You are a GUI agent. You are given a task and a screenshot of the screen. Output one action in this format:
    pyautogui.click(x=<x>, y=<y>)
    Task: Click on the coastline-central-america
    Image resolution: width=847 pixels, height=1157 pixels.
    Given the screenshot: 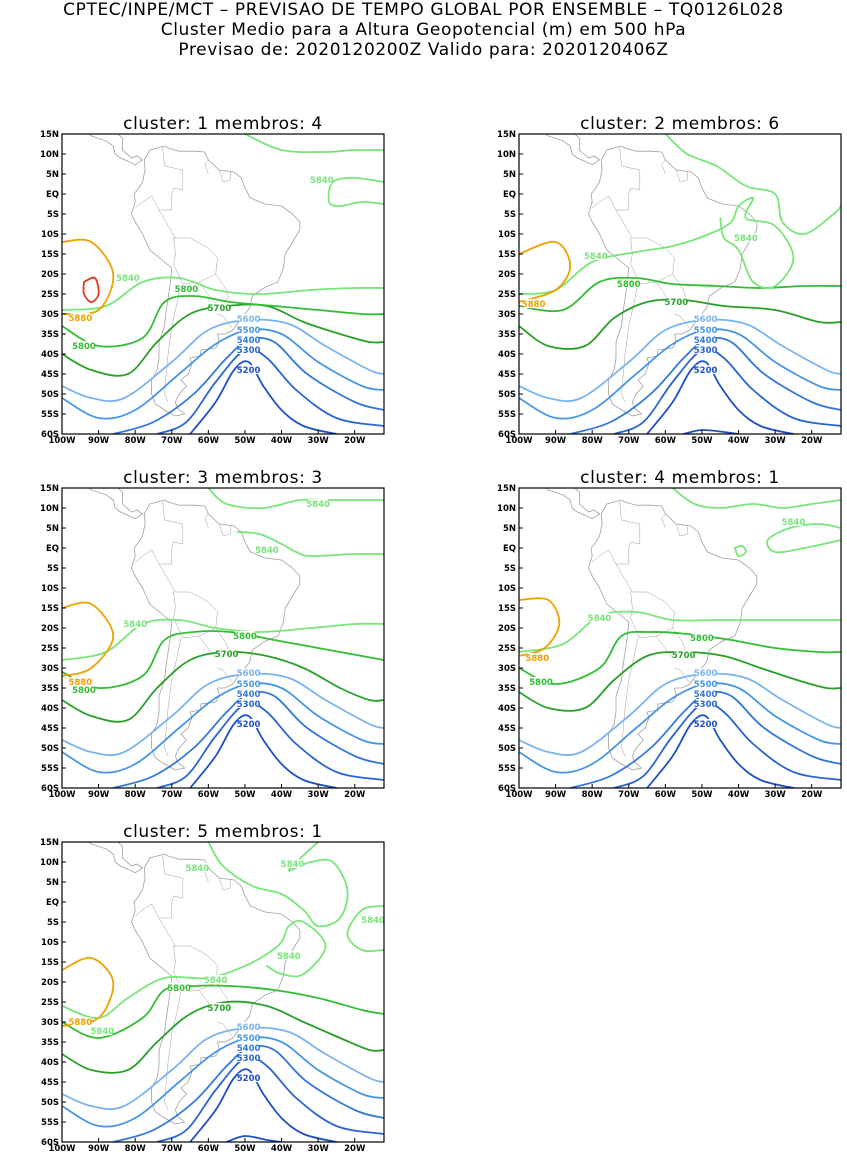 What is the action you would take?
    pyautogui.click(x=116, y=504)
    